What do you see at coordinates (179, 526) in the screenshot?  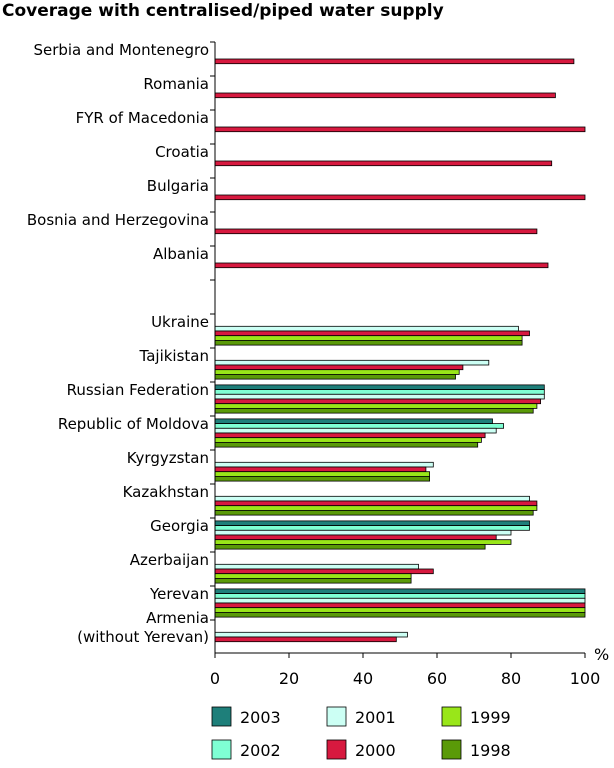 I see `category-label: Georgia` at bounding box center [179, 526].